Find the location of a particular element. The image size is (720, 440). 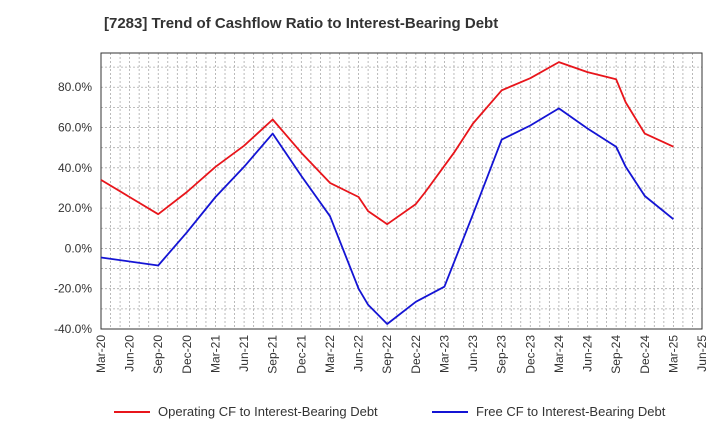

legend-swatch-operating-cf is located at coordinates (132, 411).